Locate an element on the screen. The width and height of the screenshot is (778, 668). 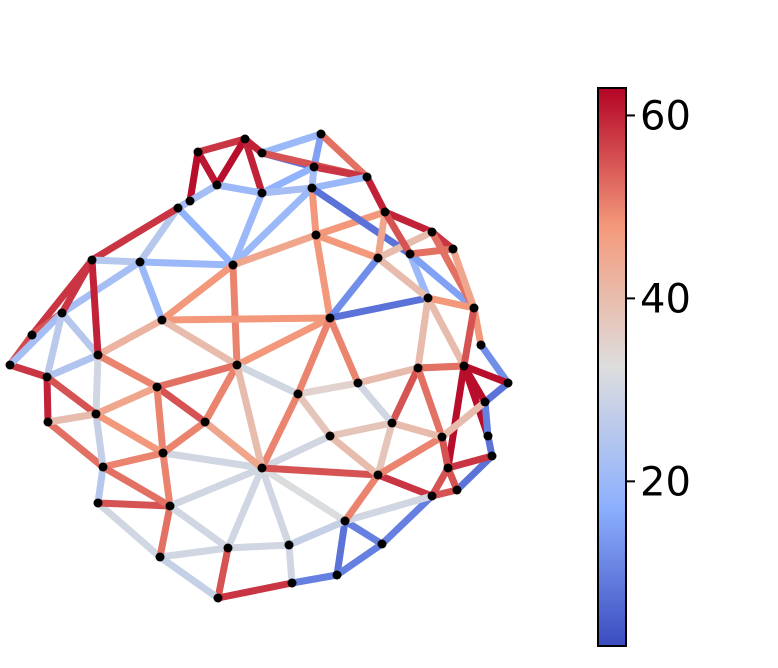
colorbar-tick-label: 40 is located at coordinates (665, 299).